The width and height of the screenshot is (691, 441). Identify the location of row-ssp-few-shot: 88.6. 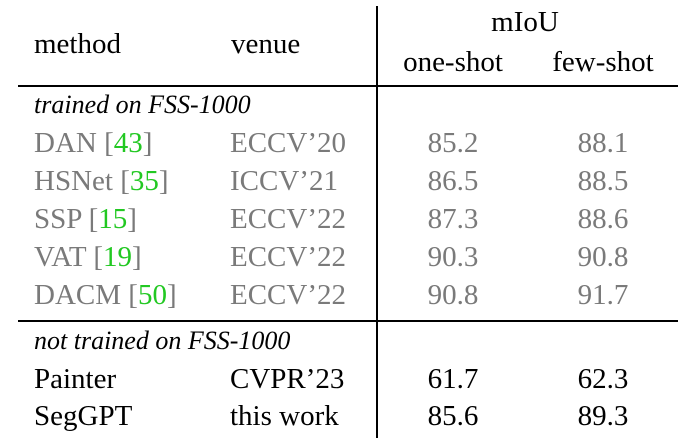
(603, 219).